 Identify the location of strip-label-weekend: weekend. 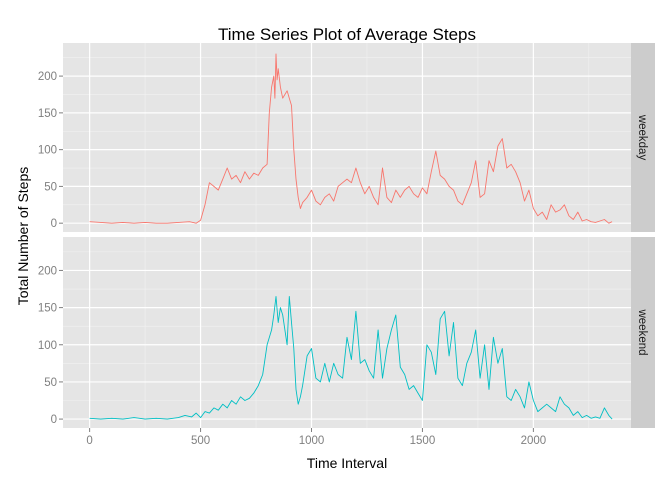
(642, 331).